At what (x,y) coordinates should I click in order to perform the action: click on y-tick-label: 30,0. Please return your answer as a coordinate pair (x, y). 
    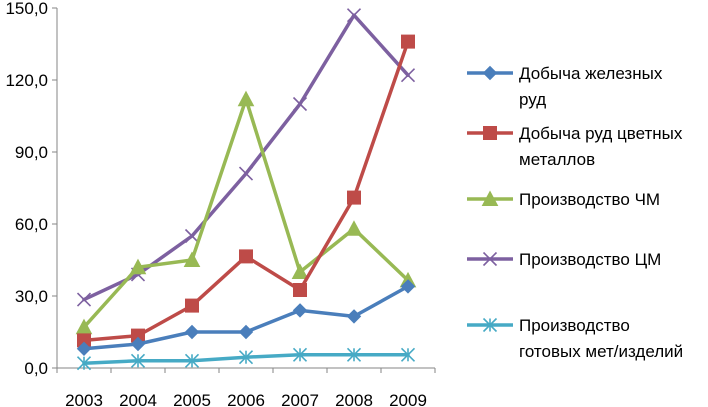
    Looking at the image, I should click on (31, 296).